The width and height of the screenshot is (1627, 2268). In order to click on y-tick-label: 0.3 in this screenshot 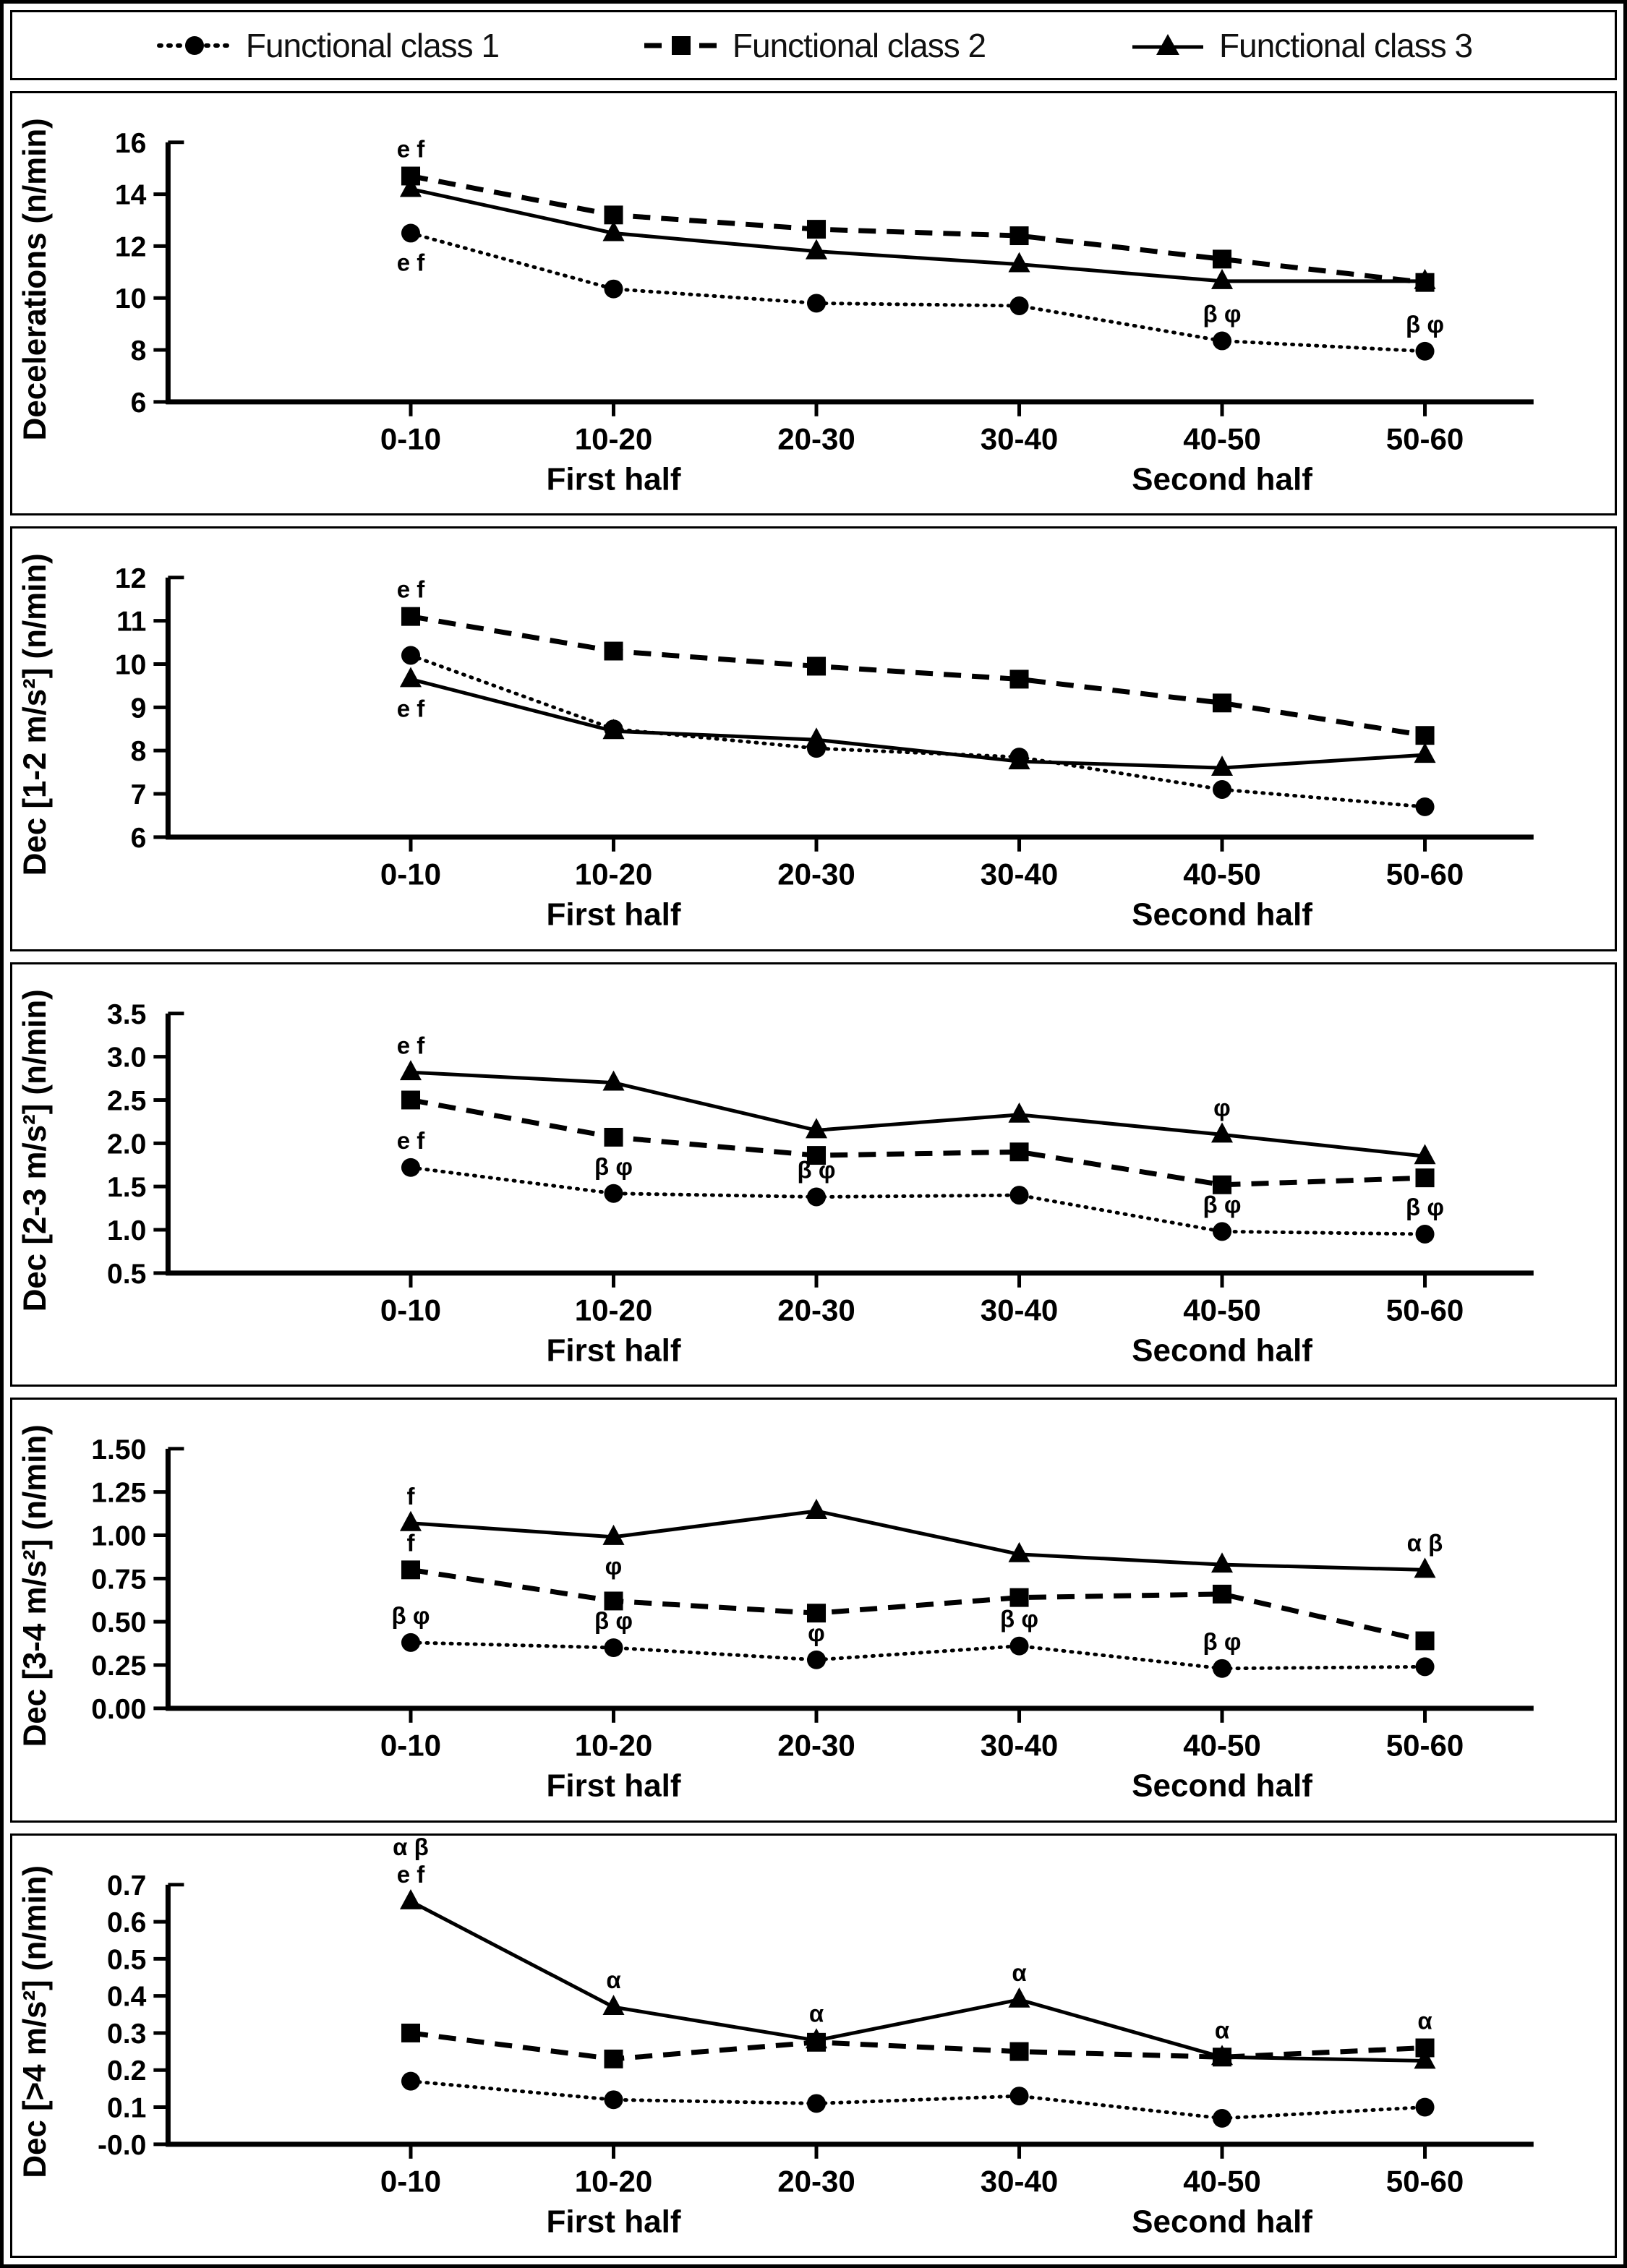, I will do `click(127, 2034)`.